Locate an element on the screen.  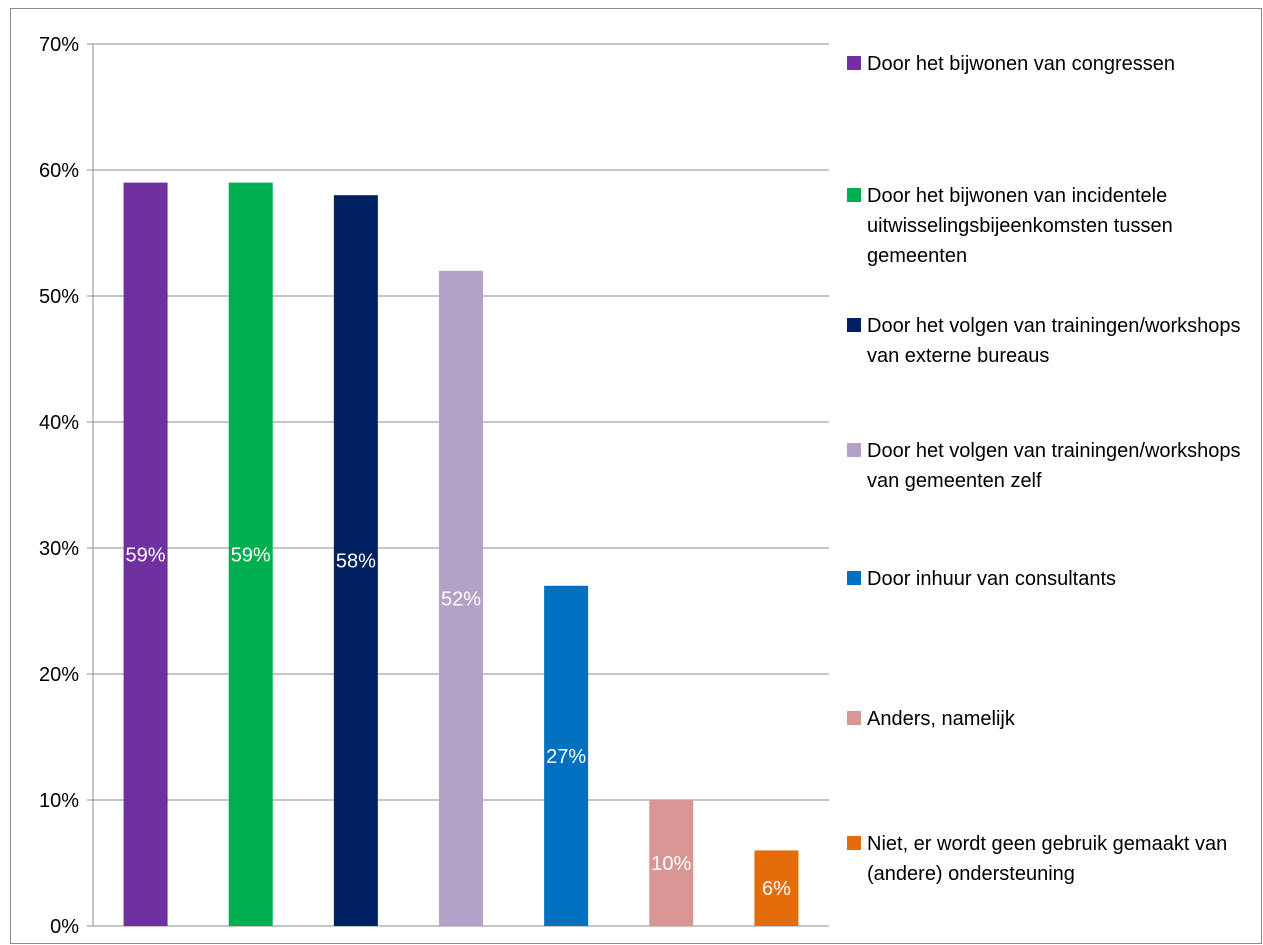
y-tick-label: 50% is located at coordinates (59, 297).